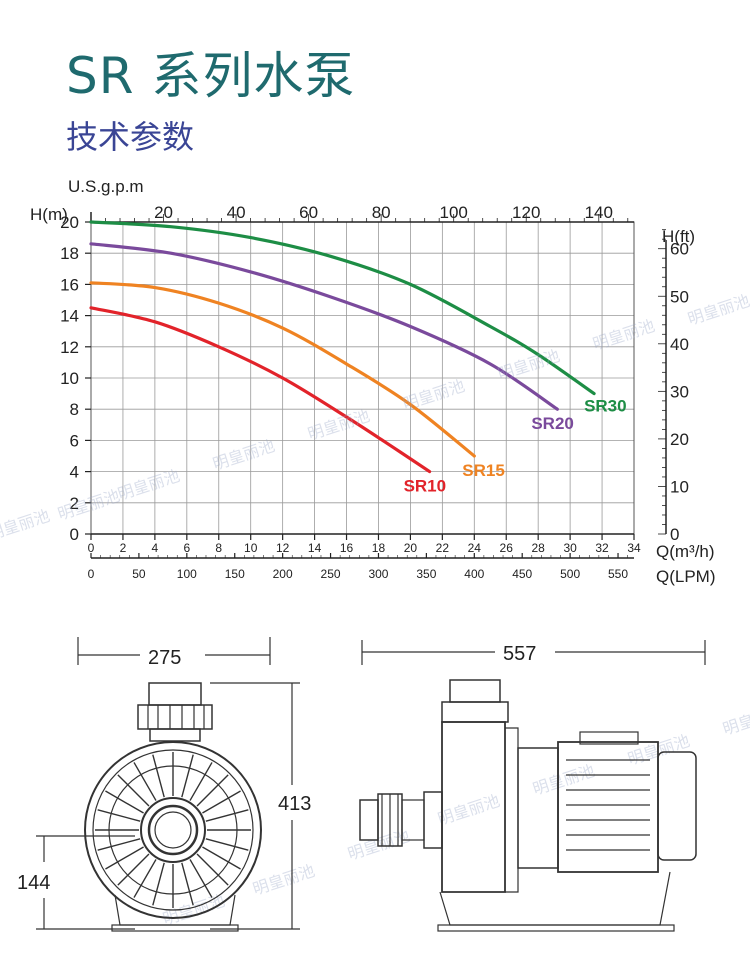  What do you see at coordinates (475, 548) in the screenshot?
I see `x-tick-label: 24` at bounding box center [475, 548].